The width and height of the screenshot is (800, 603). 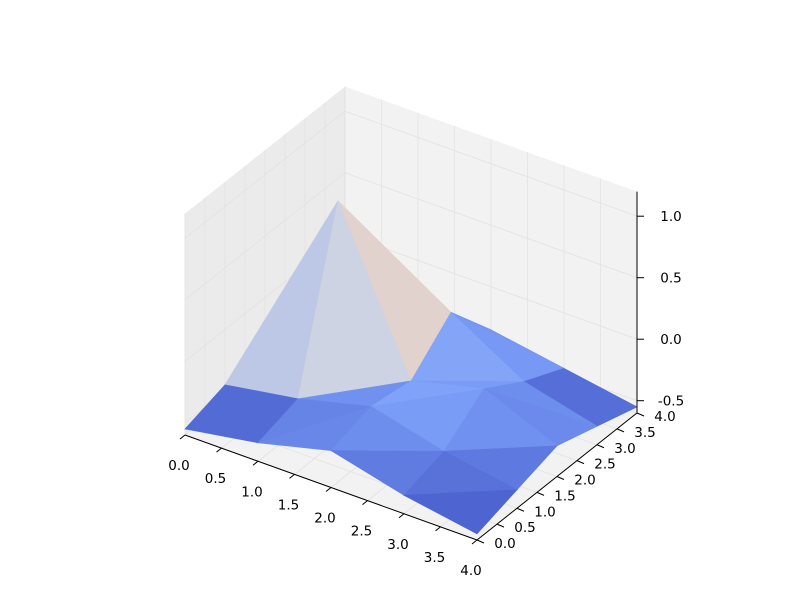 What do you see at coordinates (460, 512) in the screenshot?
I see `surface-face` at bounding box center [460, 512].